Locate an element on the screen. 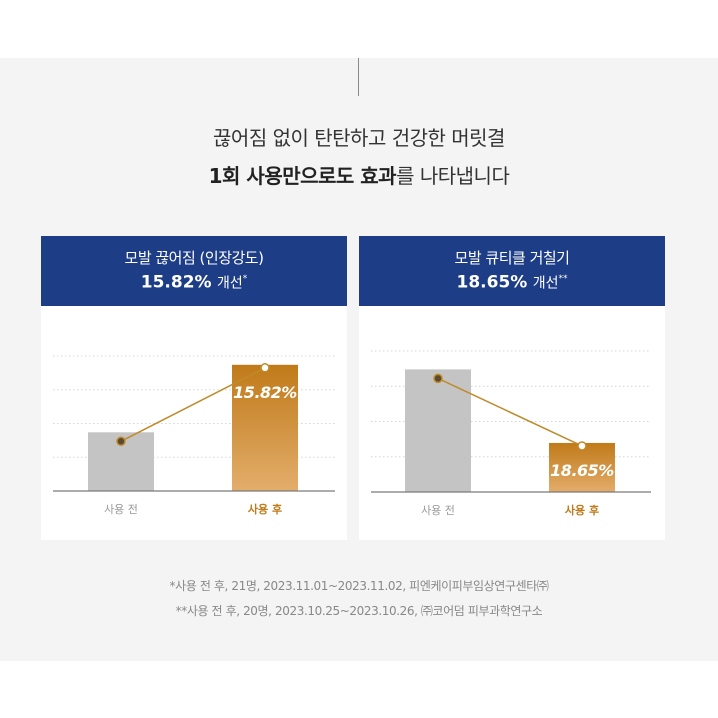 Image resolution: width=718 pixels, height=718 pixels. card-header: 모발 끊어짐 (인장강도) 15.82% 개선* is located at coordinates (194, 271).